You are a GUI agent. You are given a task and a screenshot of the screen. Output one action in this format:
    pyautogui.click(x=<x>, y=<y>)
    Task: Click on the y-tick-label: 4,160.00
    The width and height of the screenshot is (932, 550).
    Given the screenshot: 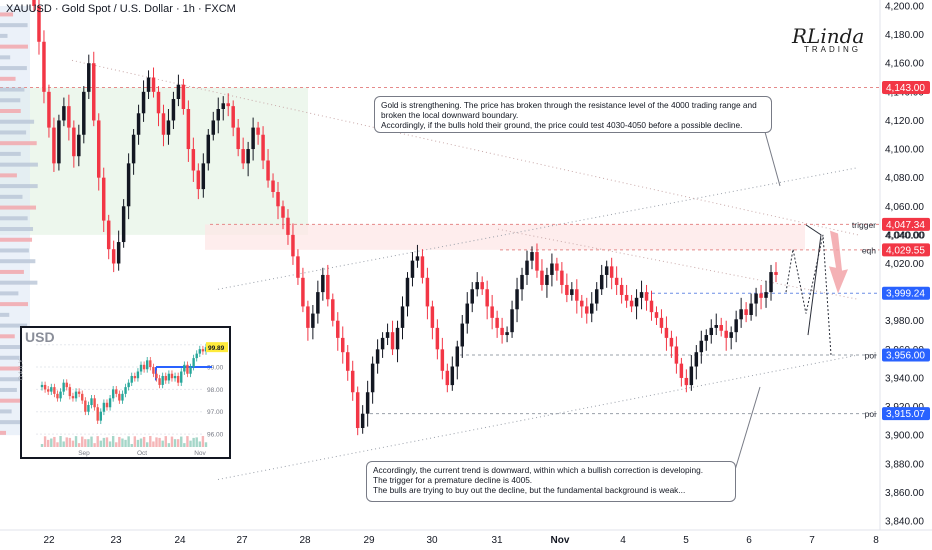 What is the action you would take?
    pyautogui.click(x=904, y=64)
    